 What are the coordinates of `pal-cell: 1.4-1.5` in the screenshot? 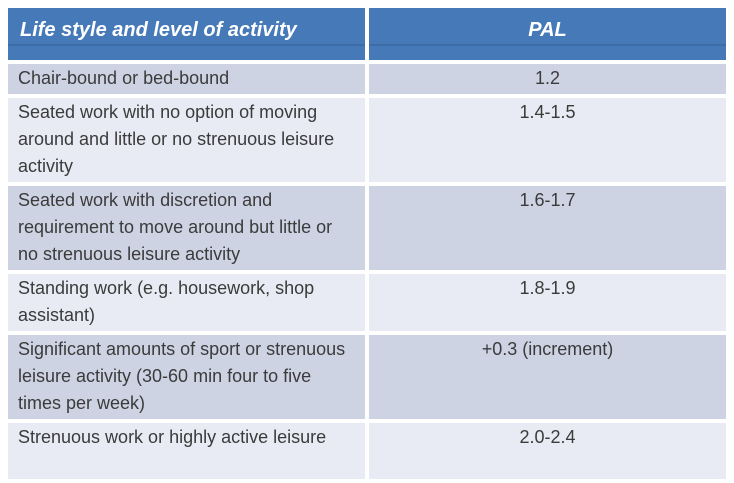 It's located at (547, 140).